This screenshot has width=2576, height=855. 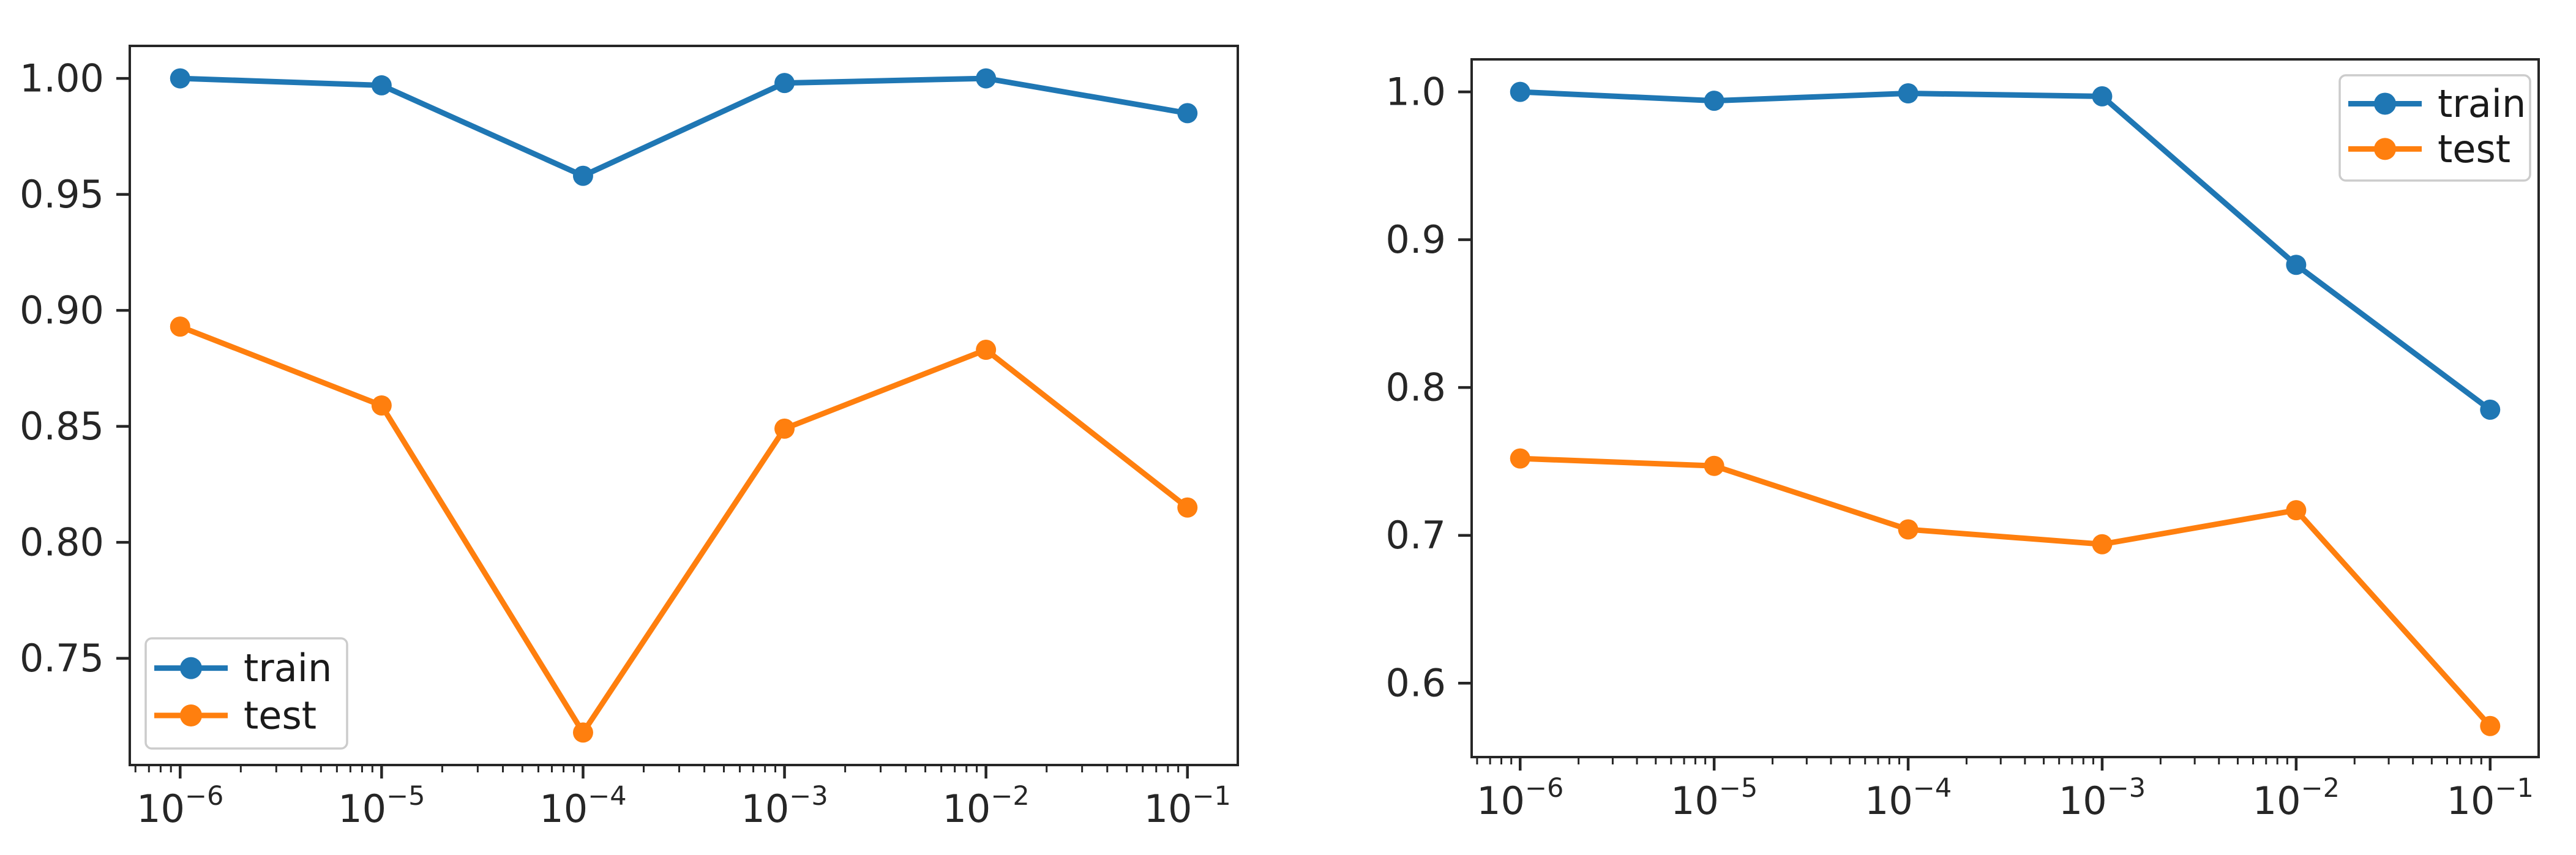 What do you see at coordinates (1415, 535) in the screenshot?
I see `y-tick-label: 0.7` at bounding box center [1415, 535].